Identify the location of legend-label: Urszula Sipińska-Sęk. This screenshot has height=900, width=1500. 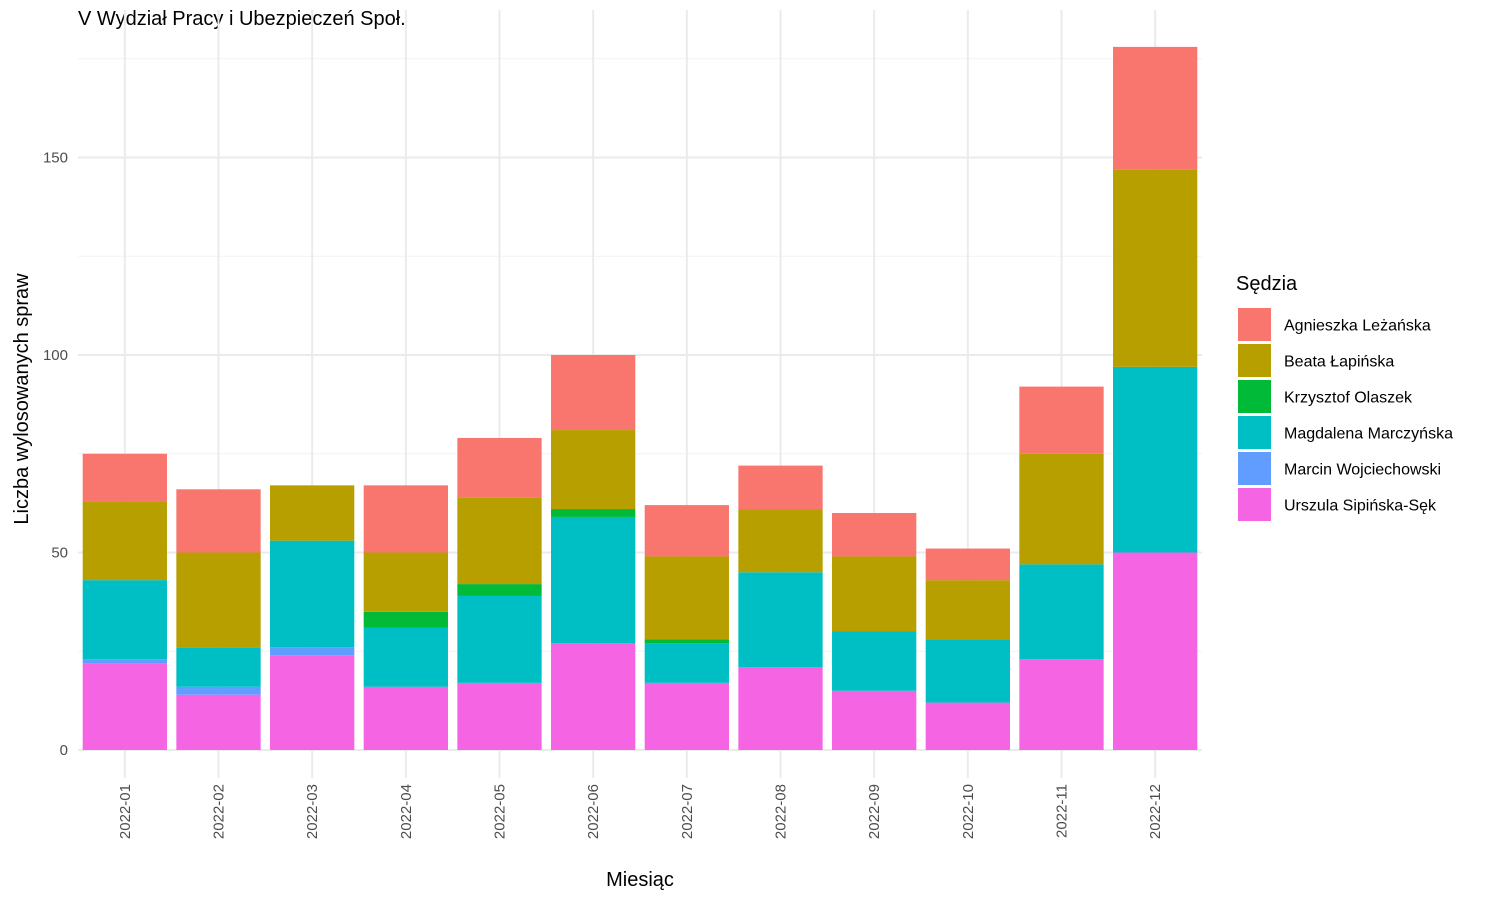
(1360, 506).